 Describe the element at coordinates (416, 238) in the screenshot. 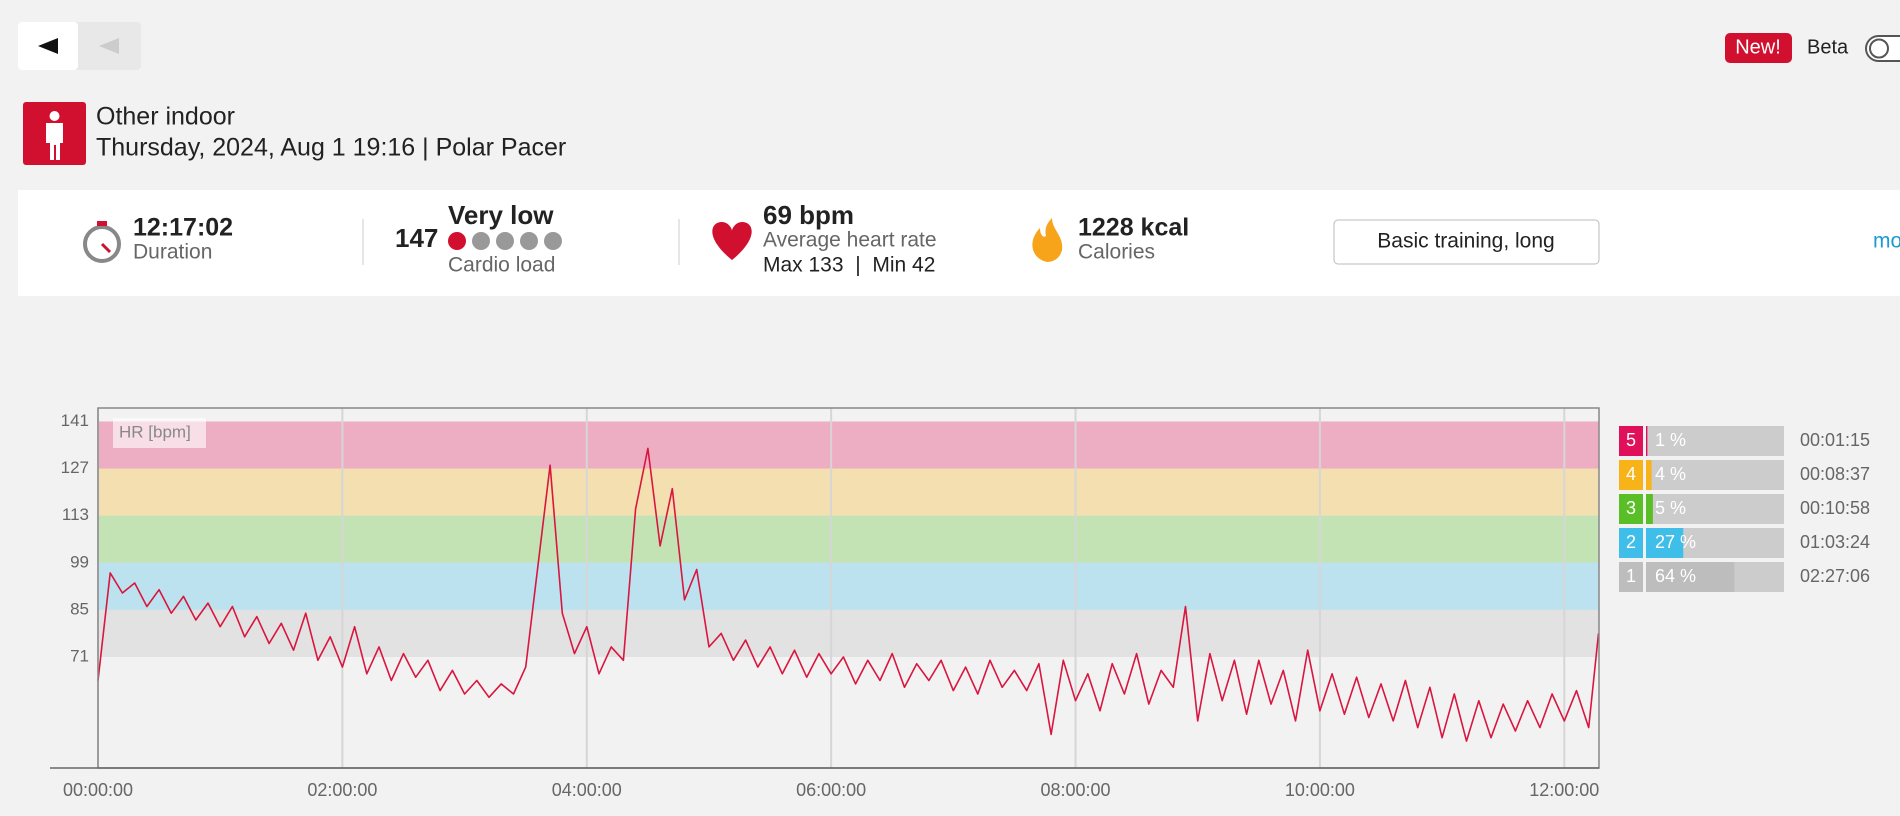

I see `cardio-value: 147` at that location.